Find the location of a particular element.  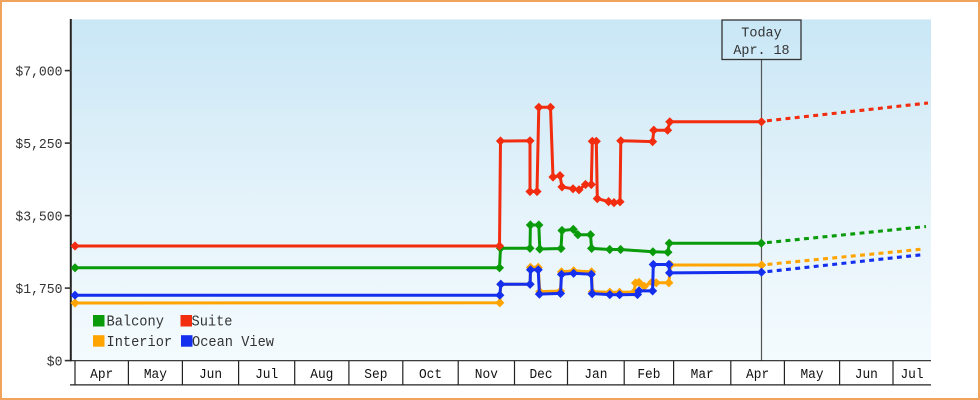

svg-text: Dec is located at coordinates (540, 375).